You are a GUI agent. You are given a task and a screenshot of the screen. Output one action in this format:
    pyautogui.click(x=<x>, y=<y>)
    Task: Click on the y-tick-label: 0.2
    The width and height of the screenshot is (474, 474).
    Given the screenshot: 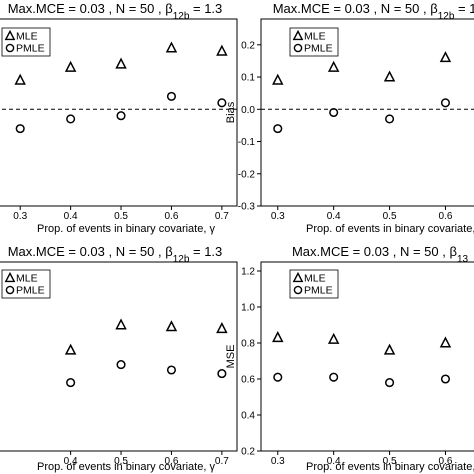 What is the action you would take?
    pyautogui.click(x=248, y=45)
    